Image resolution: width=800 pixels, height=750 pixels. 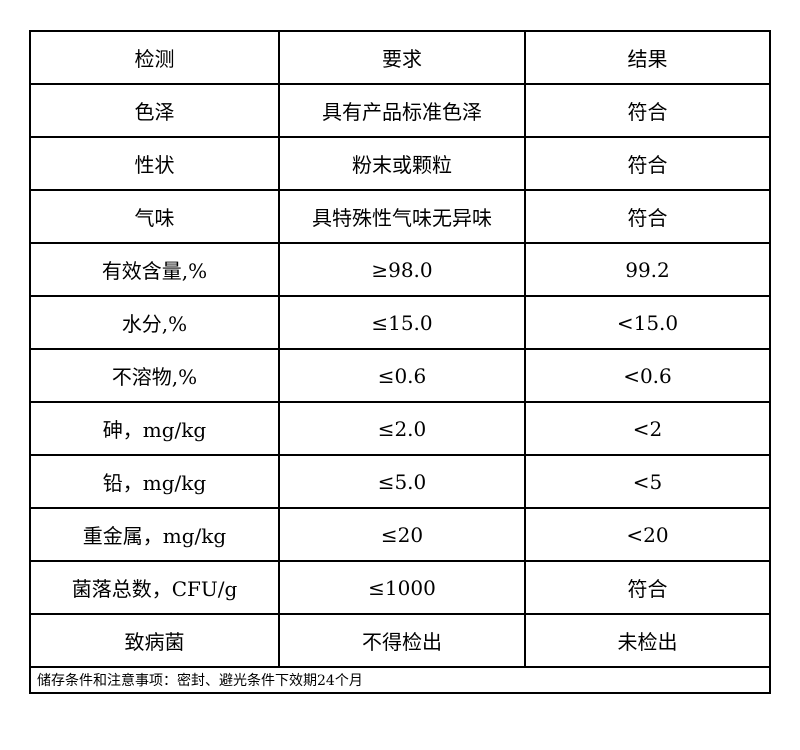 I want to click on table-row: 性状 粉末或颗粒 符合, so click(x=400, y=163).